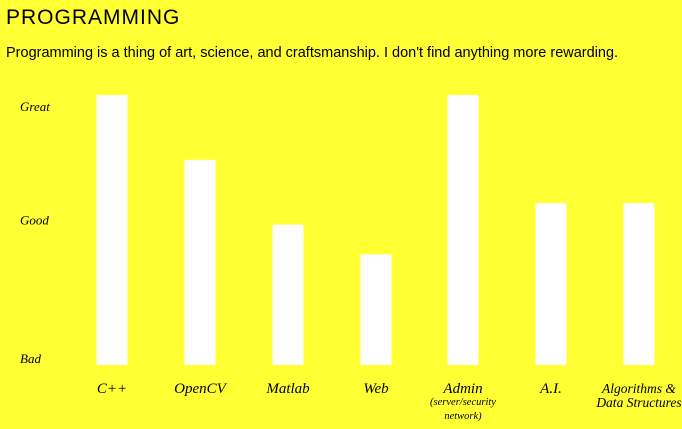  What do you see at coordinates (376, 309) in the screenshot?
I see `bar-web` at bounding box center [376, 309].